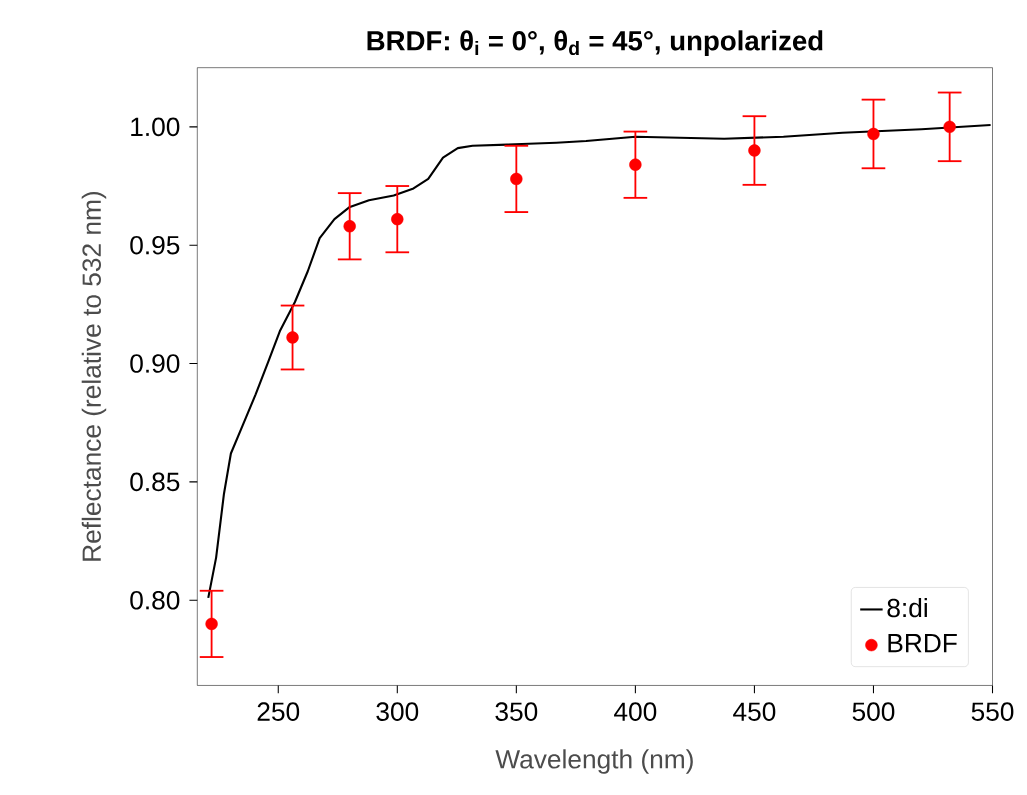 This screenshot has width=1027, height=795. I want to click on chart-title: BRDF: θ$_{i}$ = 0°, θ$_{d}$ = 45°, unpolarized, so click(595, 43).